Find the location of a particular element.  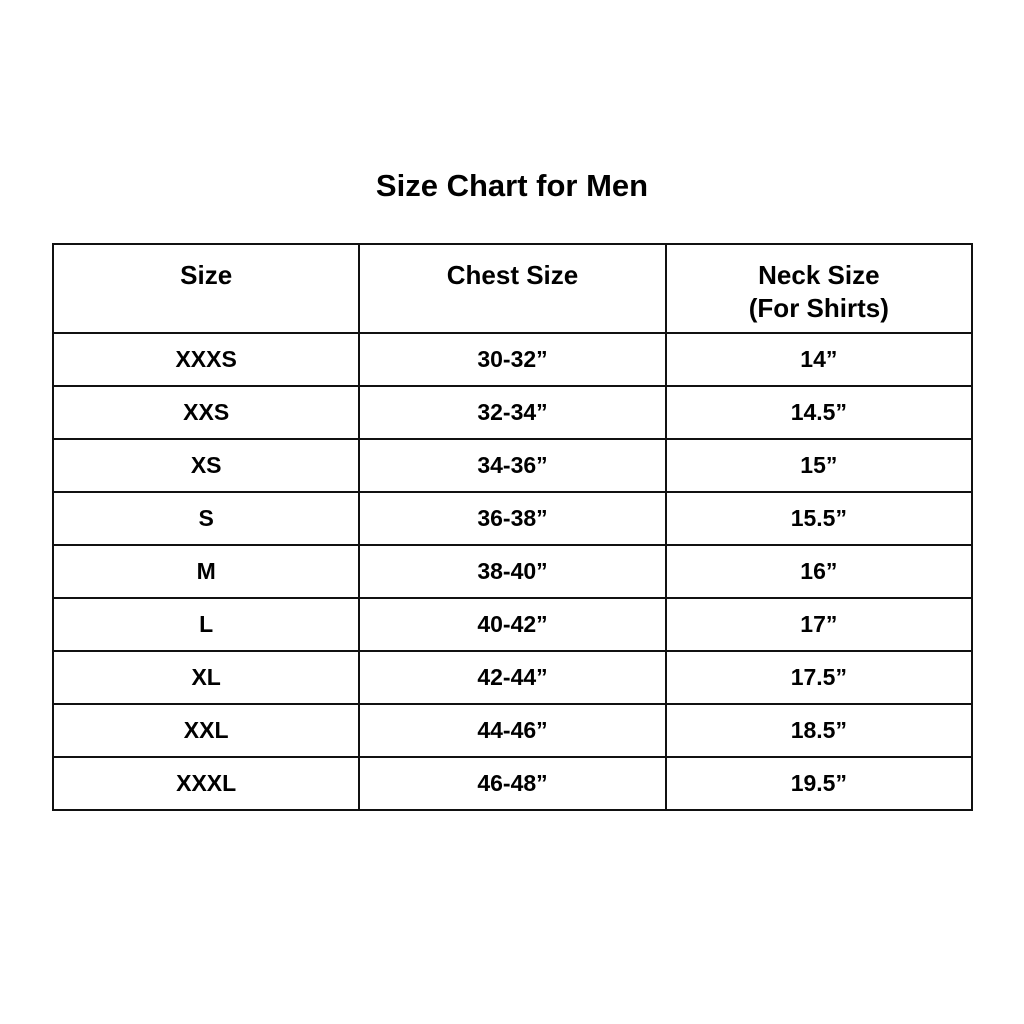

size-cell: XL is located at coordinates (206, 677).